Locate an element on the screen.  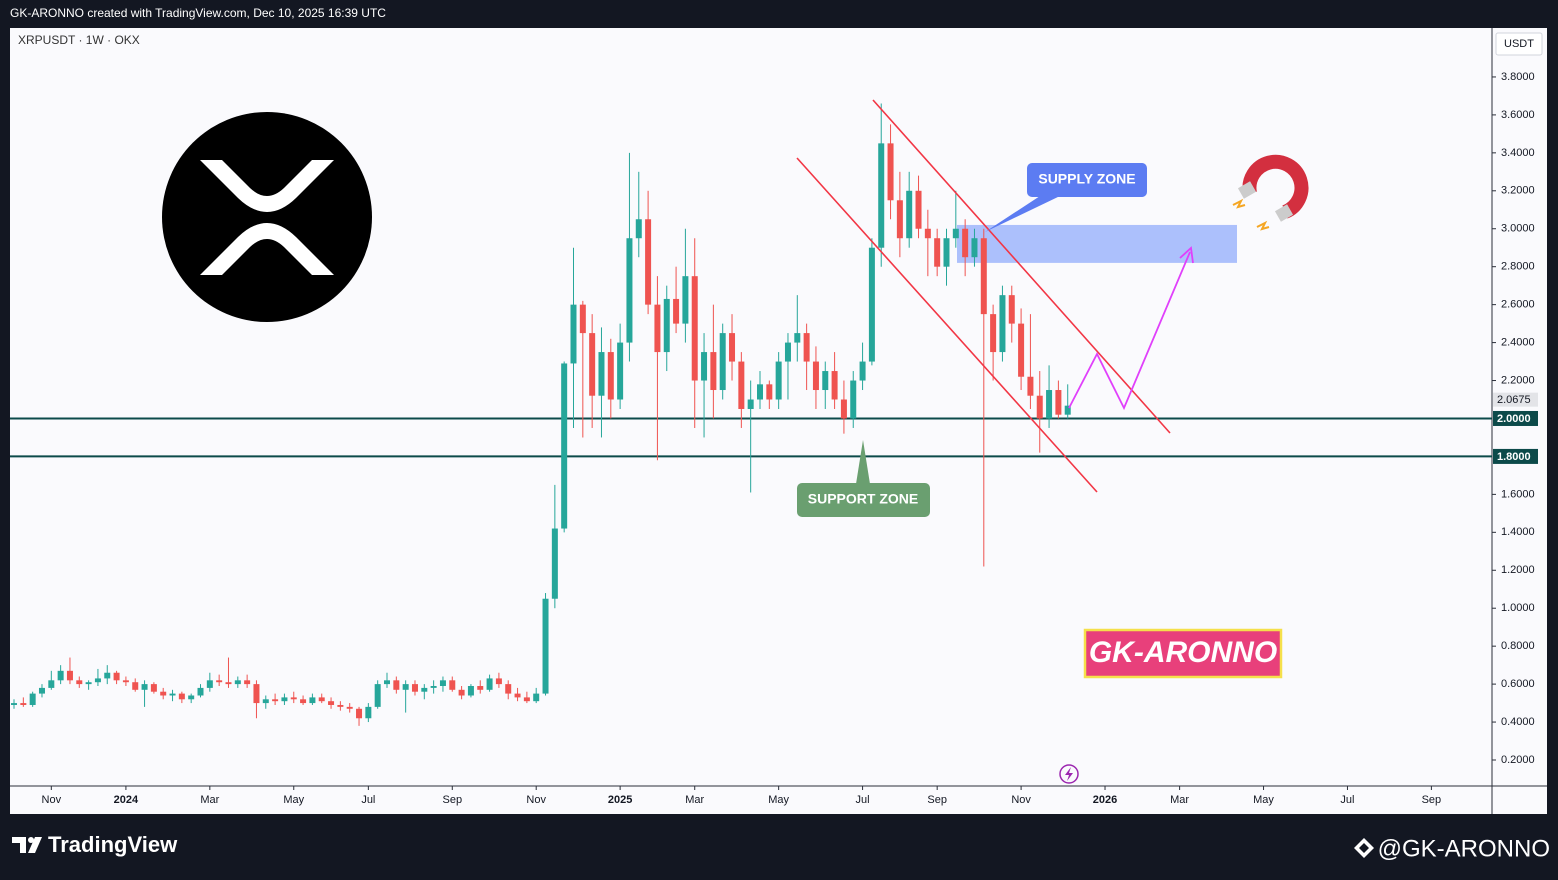
price-labels: 2.0000 1.8000 2.0675 is located at coordinates (1515, 428).